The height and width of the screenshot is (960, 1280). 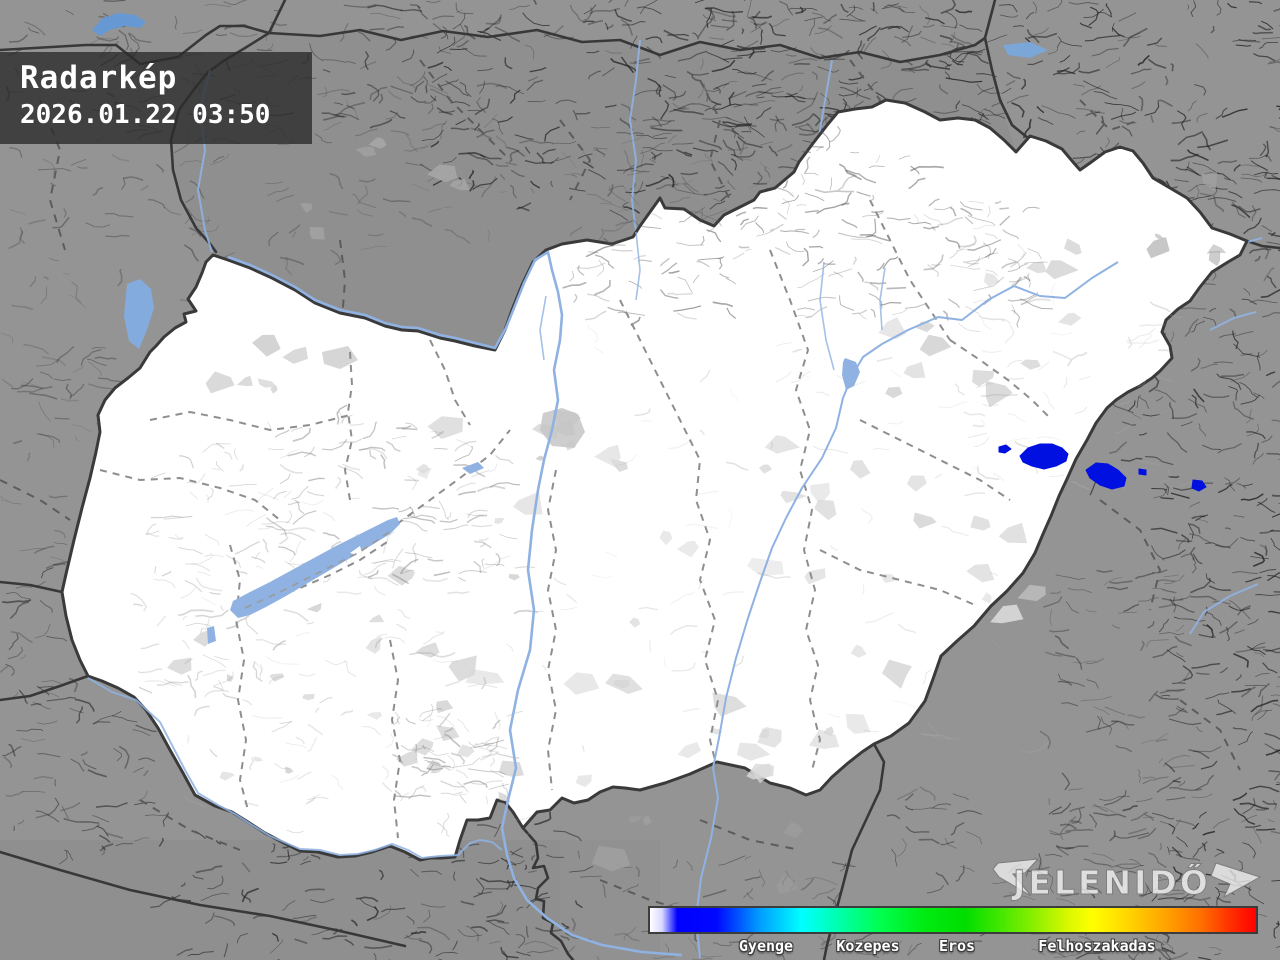 What do you see at coordinates (1236, 880) in the screenshot?
I see `logo-right-arrow-icon` at bounding box center [1236, 880].